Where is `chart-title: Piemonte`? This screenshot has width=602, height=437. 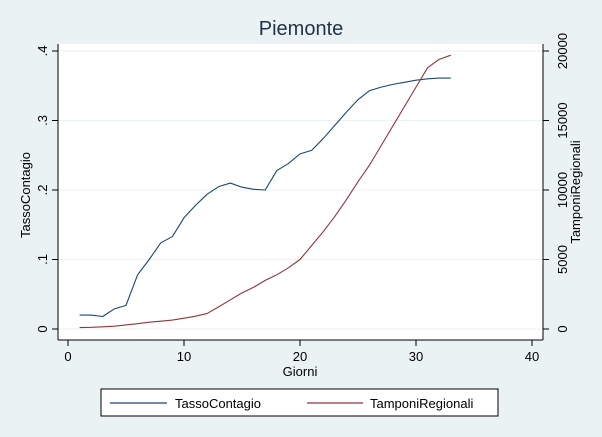
chart-title: Piemonte is located at coordinates (301, 29).